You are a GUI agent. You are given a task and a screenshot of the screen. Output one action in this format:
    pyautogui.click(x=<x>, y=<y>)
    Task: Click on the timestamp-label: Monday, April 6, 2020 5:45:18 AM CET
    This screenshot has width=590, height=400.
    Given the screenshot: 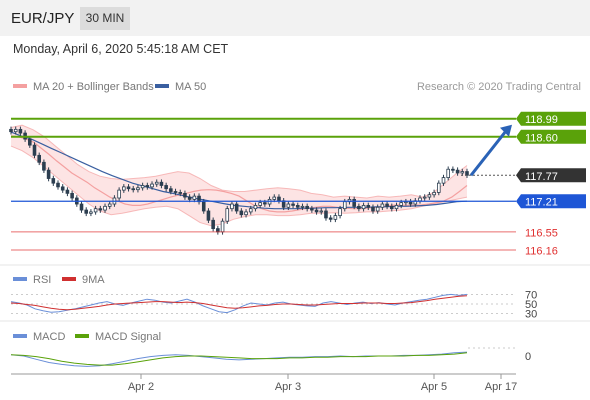 What is the action you would take?
    pyautogui.click(x=121, y=49)
    